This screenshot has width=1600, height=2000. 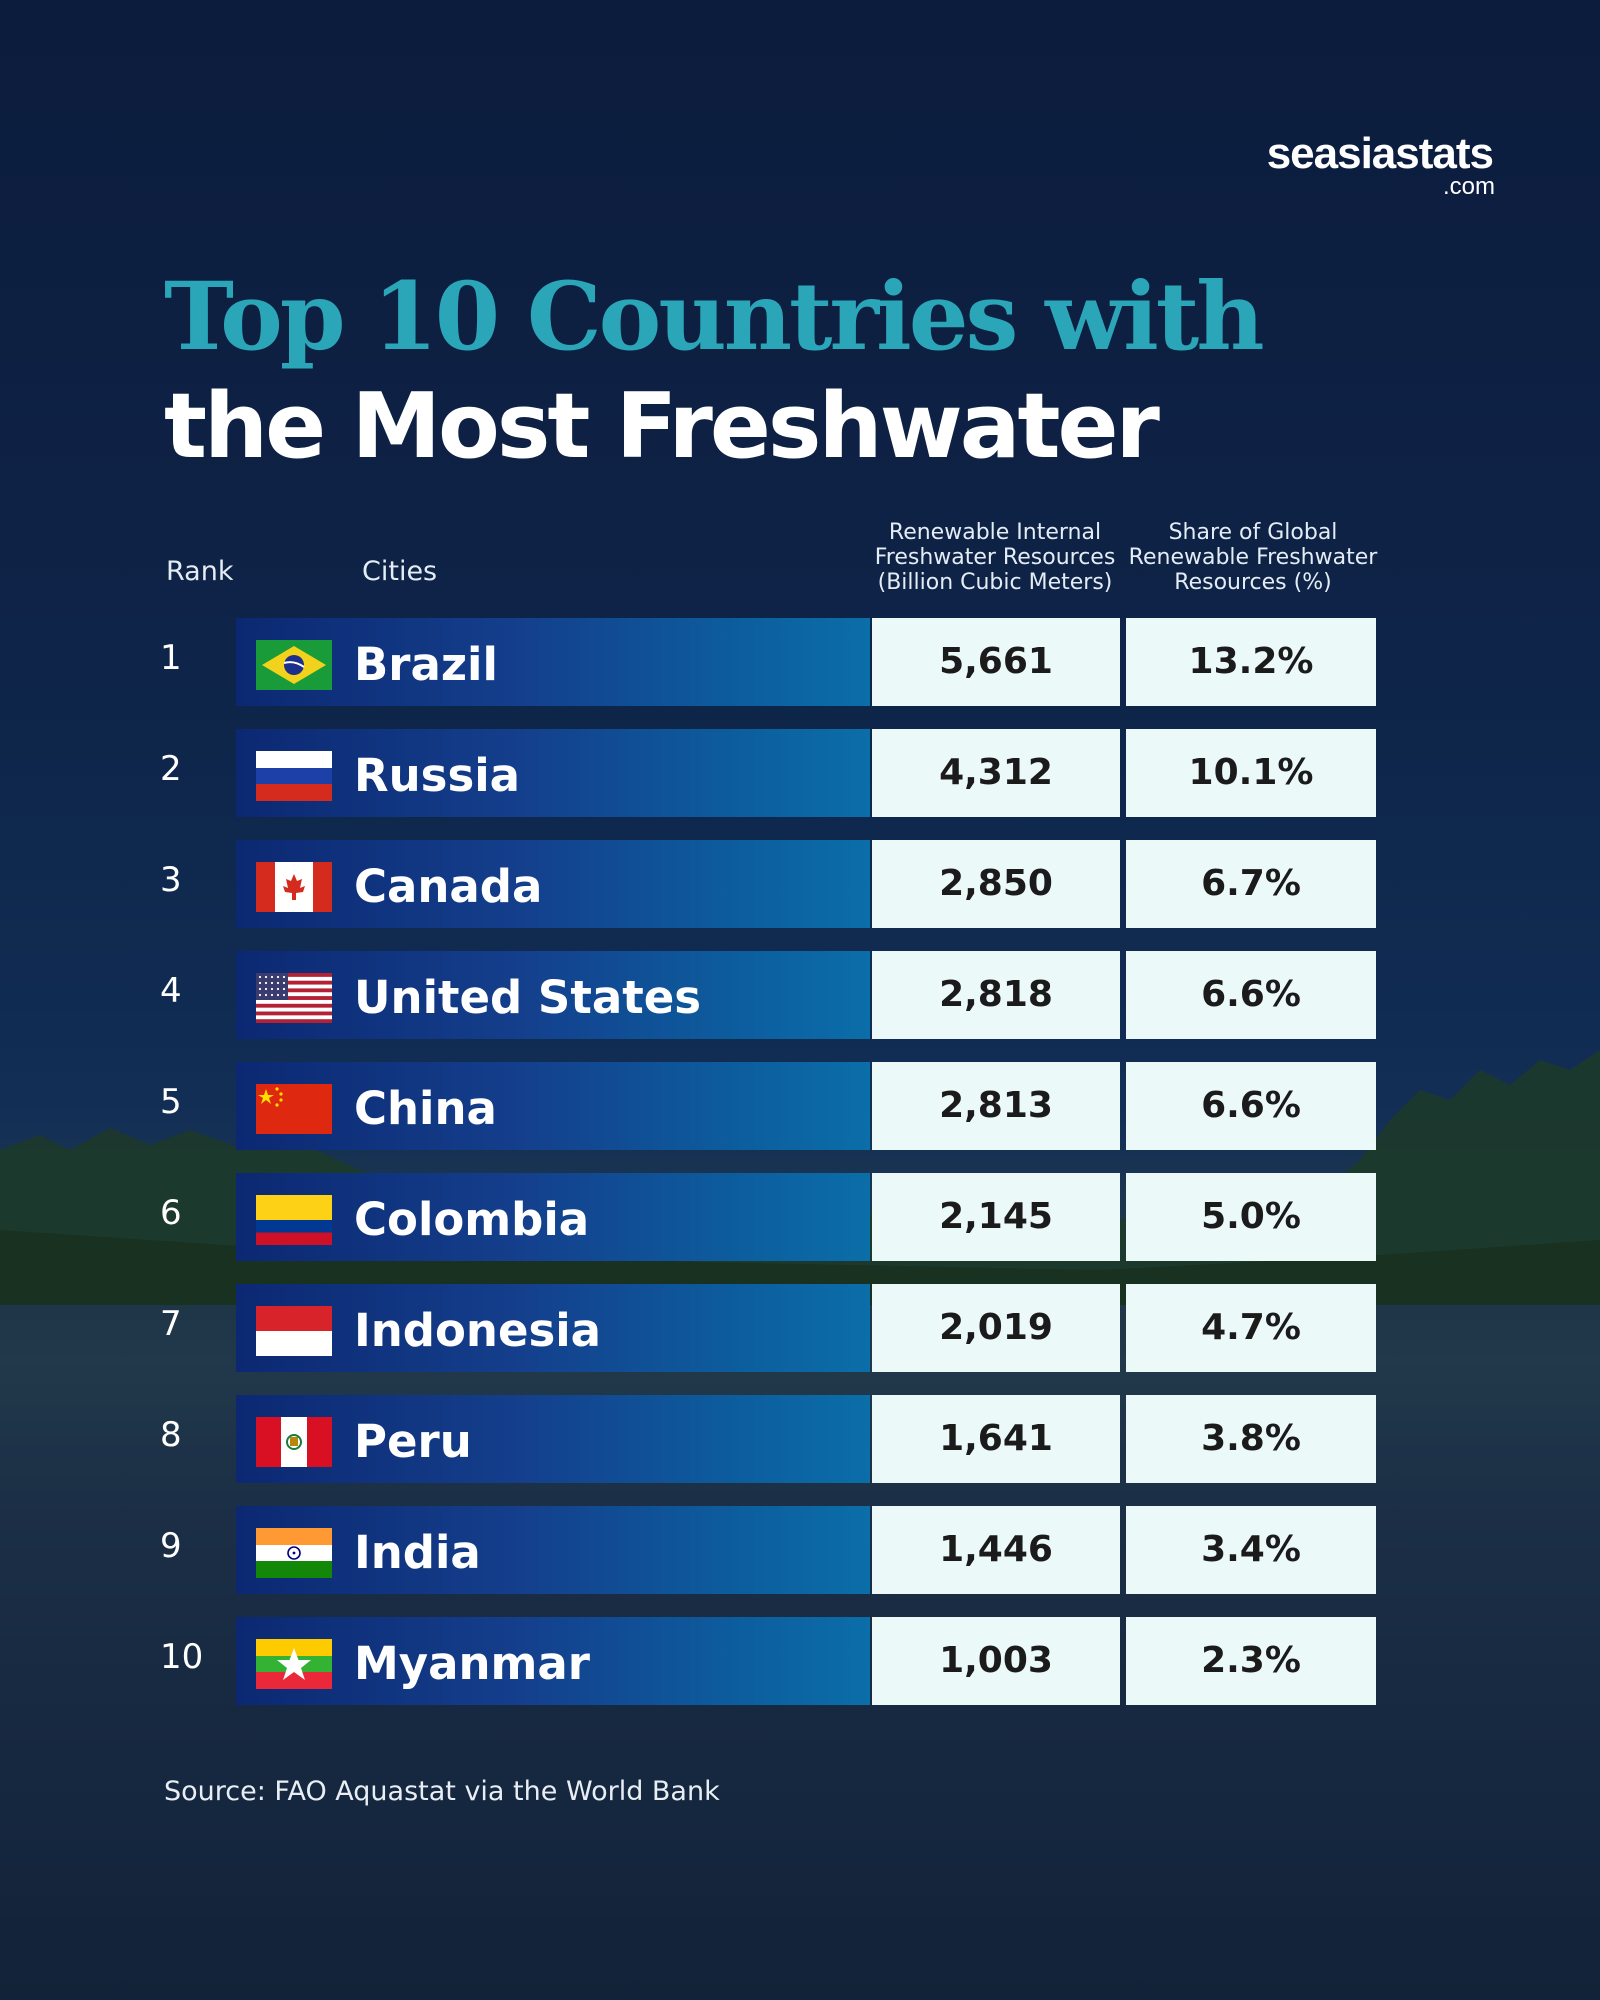 What do you see at coordinates (1251, 1328) in the screenshot?
I see `share-value: 4.7%` at bounding box center [1251, 1328].